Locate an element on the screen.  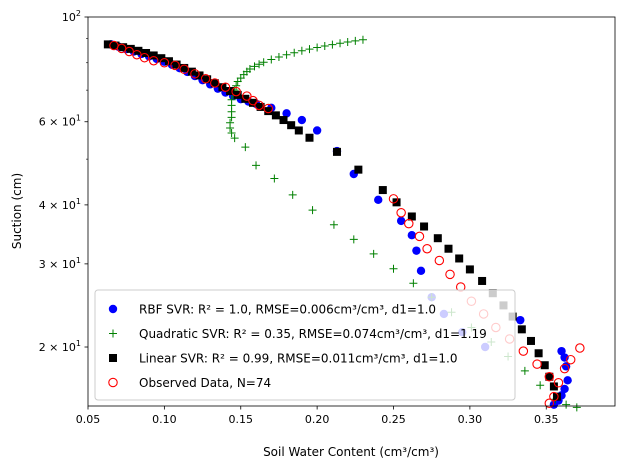
y-tick-base: 6 × 10 is located at coordinates (57, 122).